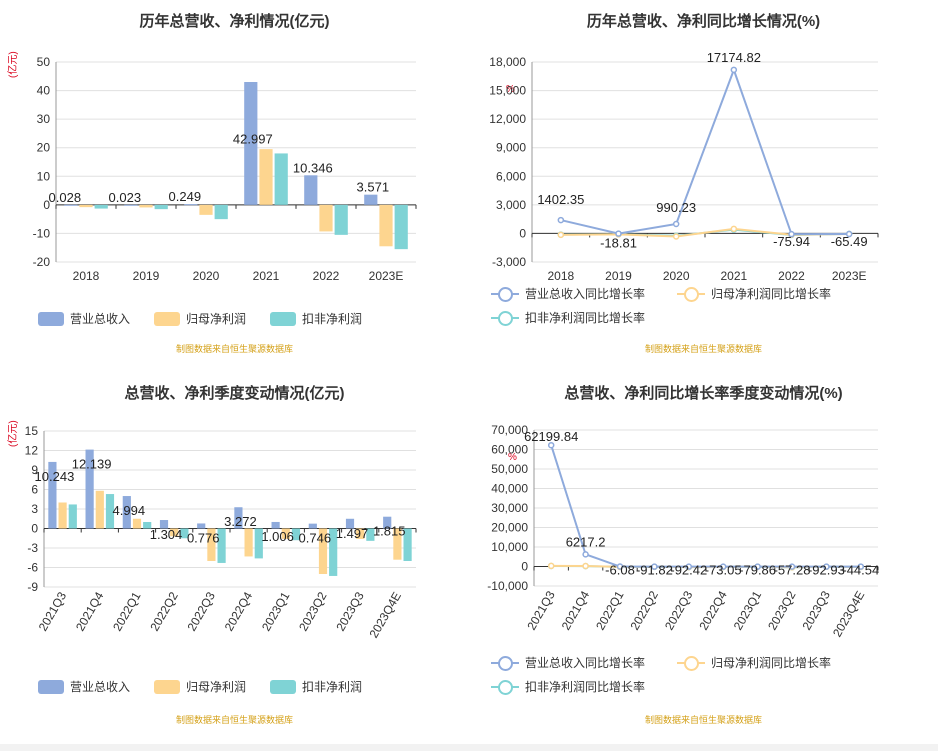 This screenshot has height=751, width=938. What do you see at coordinates (703, 349) in the screenshot?
I see `data-source-note: 制图数据来自恒生聚源数据库` at bounding box center [703, 349].